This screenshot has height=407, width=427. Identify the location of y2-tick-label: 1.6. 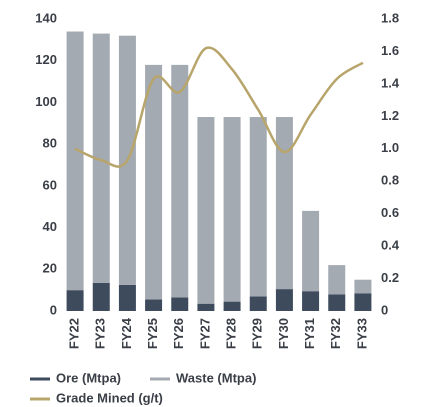
(390, 50).